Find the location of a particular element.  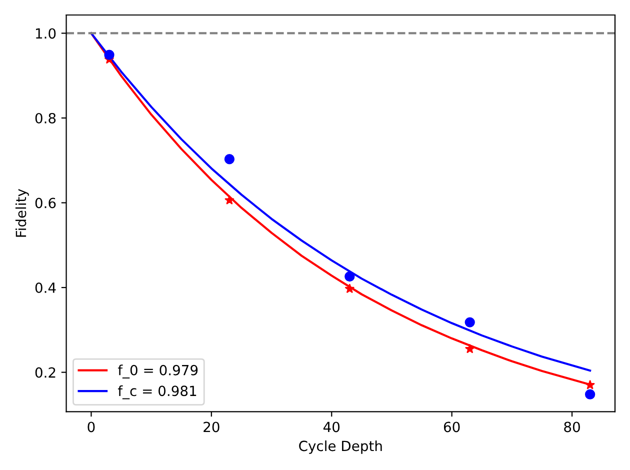

x-tick-label: 20 is located at coordinates (212, 427).